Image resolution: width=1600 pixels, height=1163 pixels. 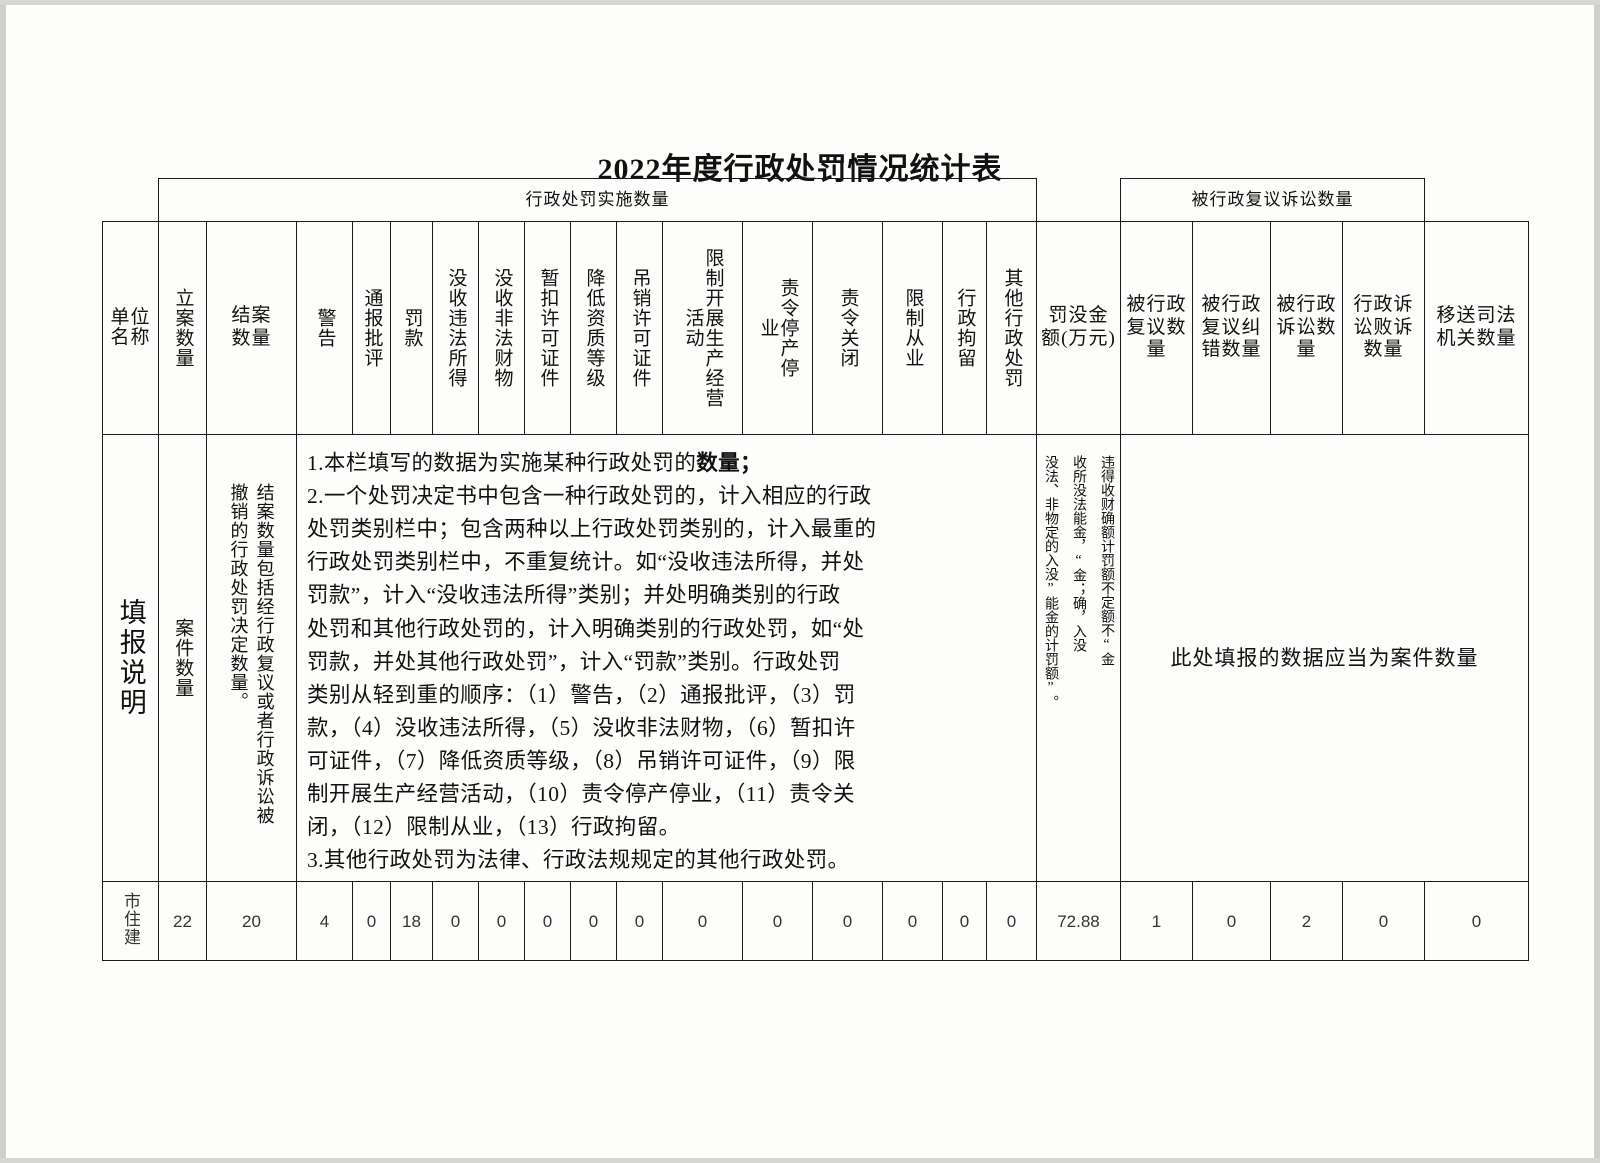 I want to click on col-header-review-corrected: 被行政复议纠错数量, so click(x=1231, y=328).